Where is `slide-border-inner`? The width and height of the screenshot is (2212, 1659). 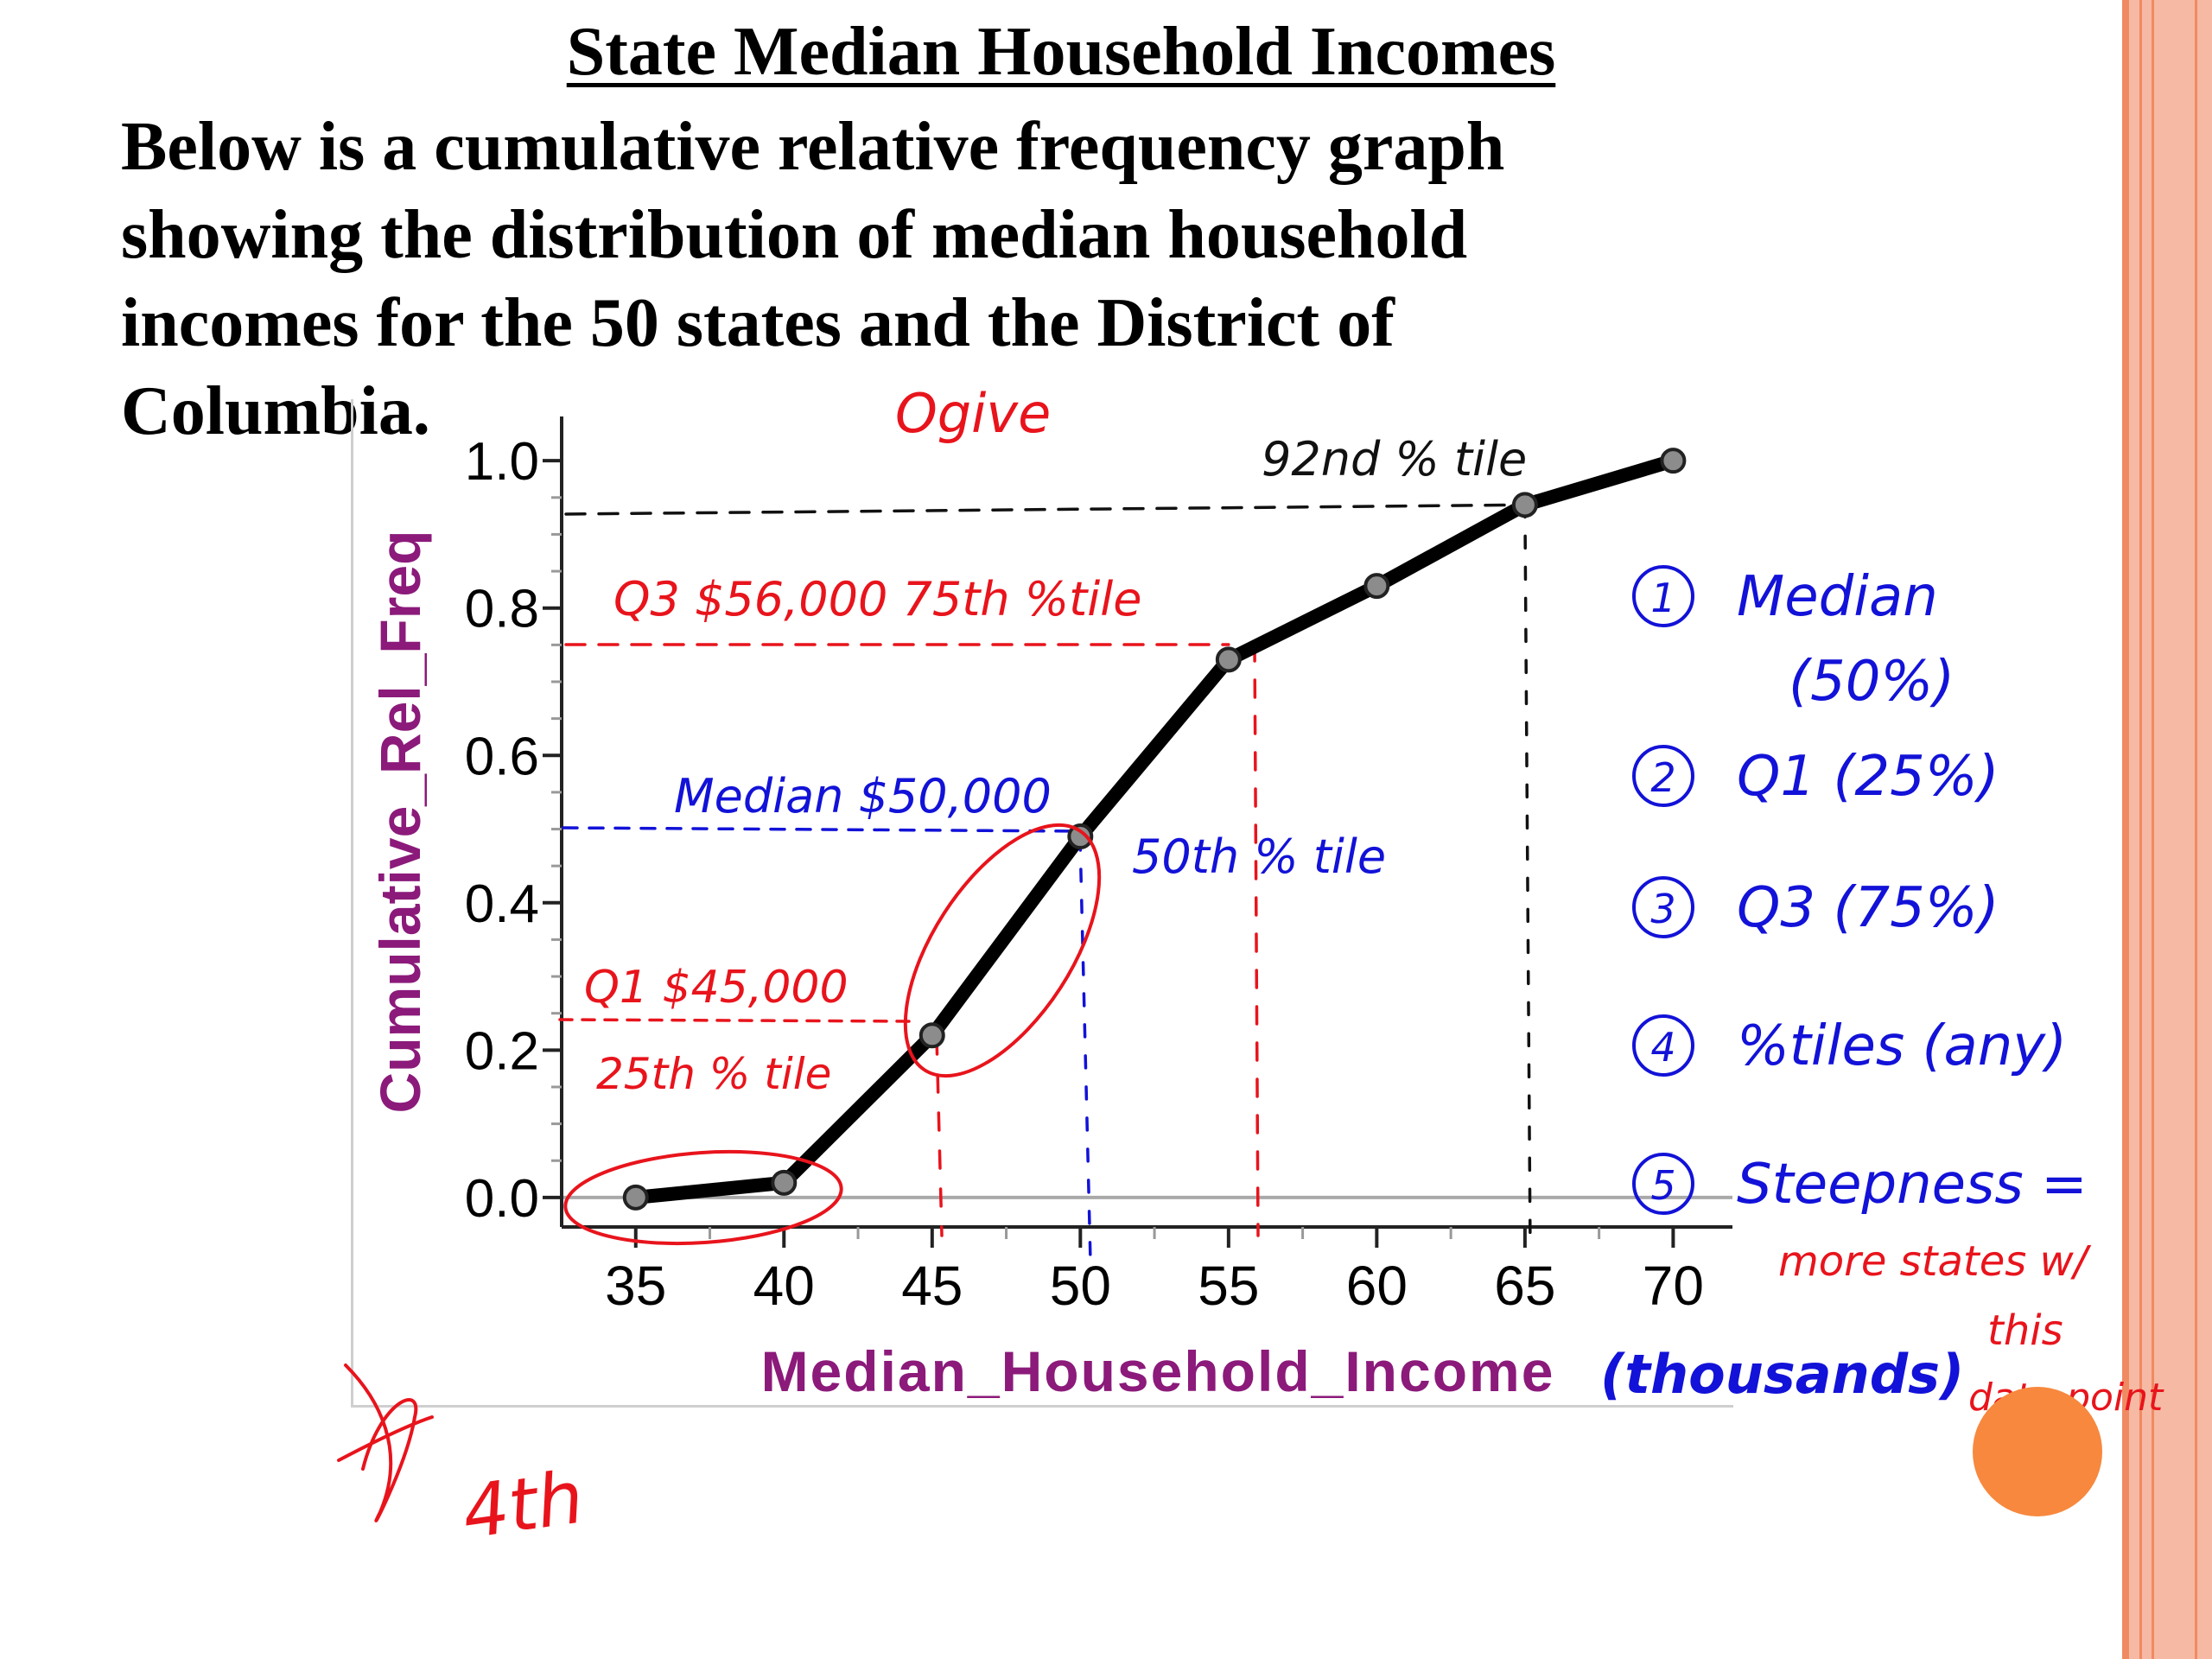
slide-border-inner is located at coordinates (2125, 829).